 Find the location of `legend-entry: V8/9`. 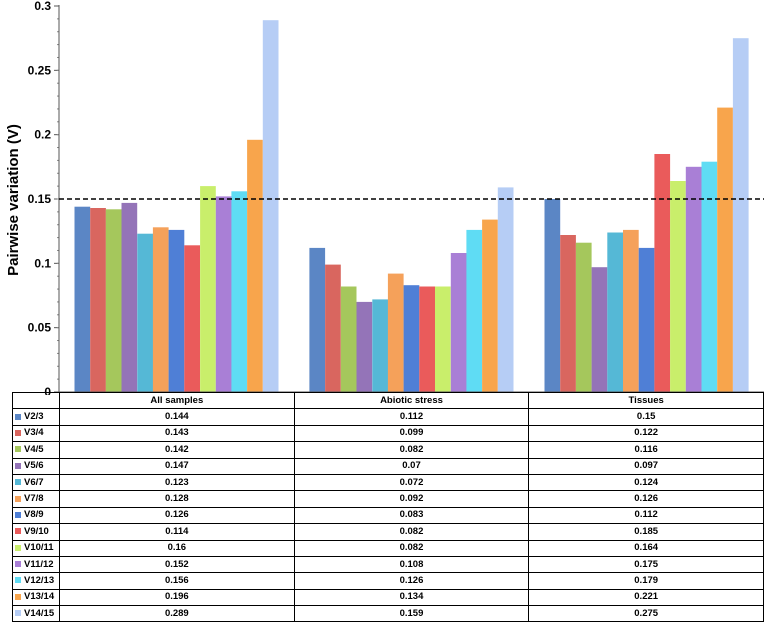

legend-entry: V8/9 is located at coordinates (36, 515).